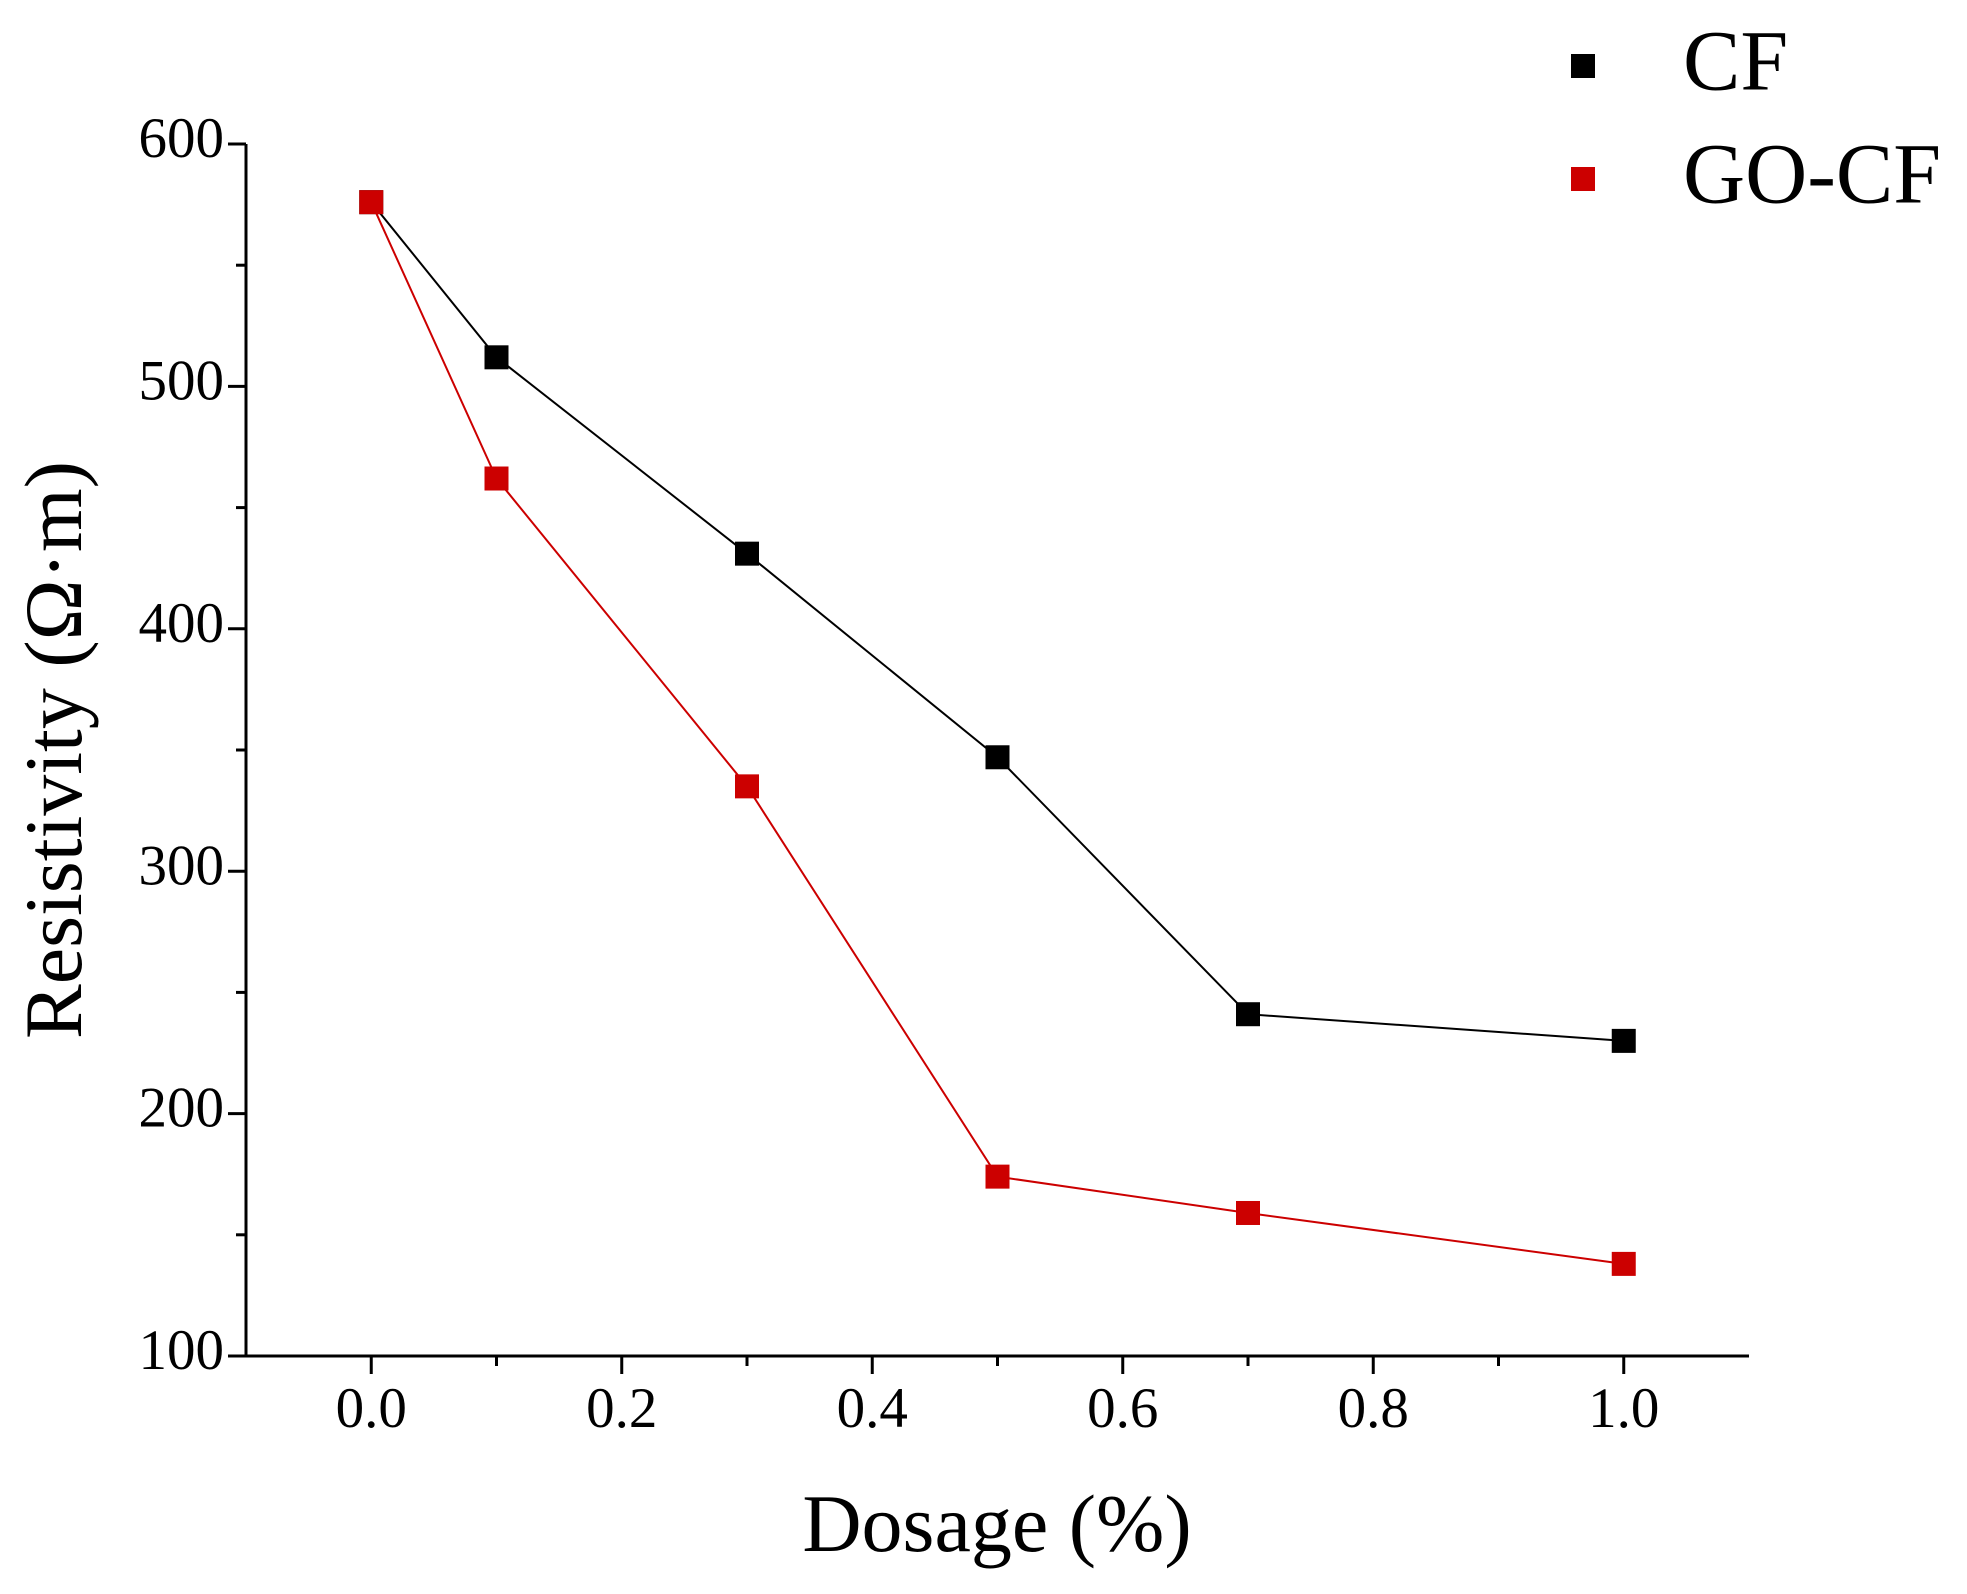  What do you see at coordinates (621, 1408) in the screenshot?
I see `x-tick-label: 0.2` at bounding box center [621, 1408].